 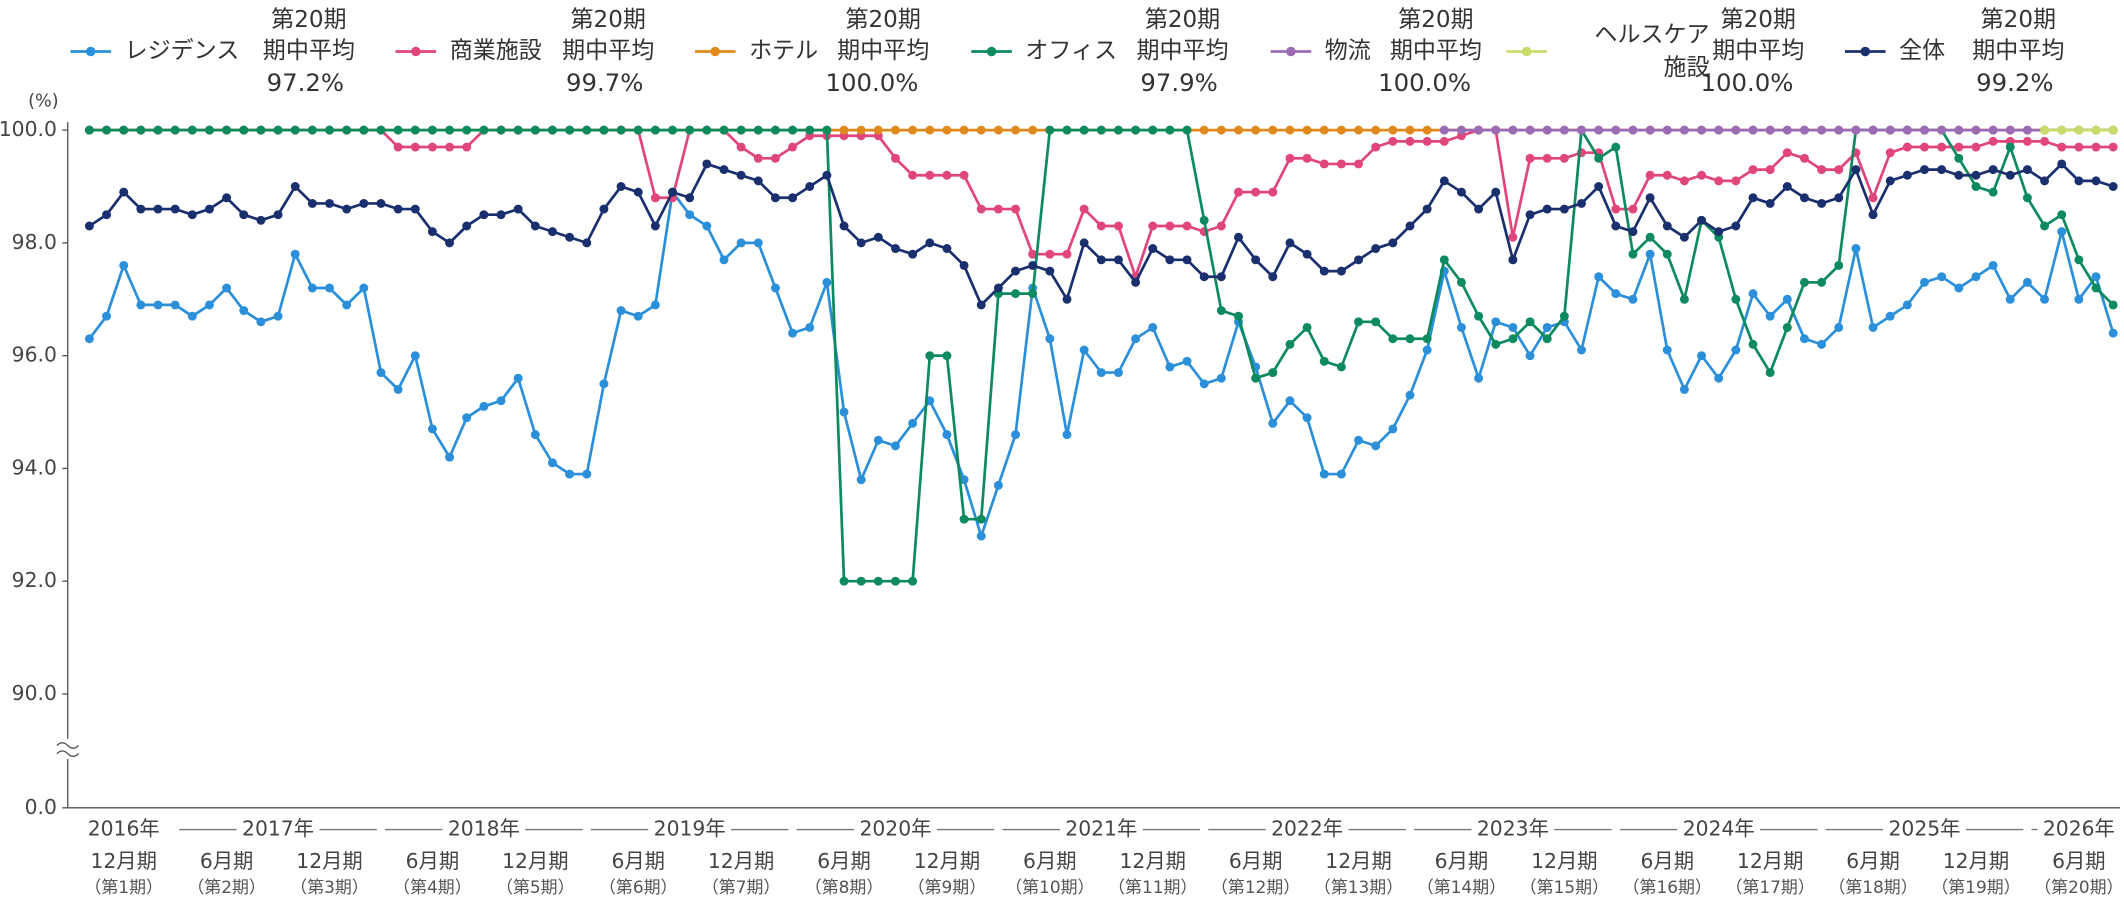 I want to click on x-period-label: （第14期）, so click(x=1461, y=887).